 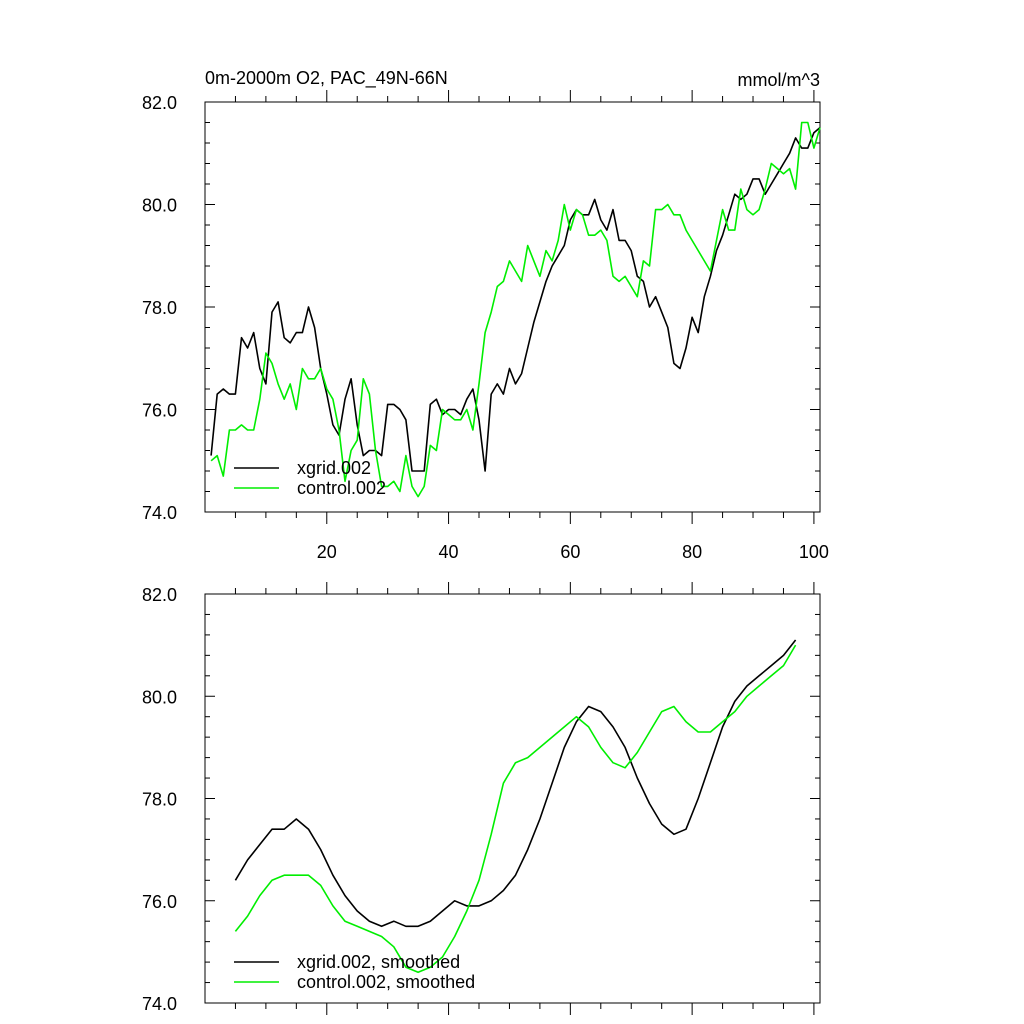 I want to click on x-tick-label: 40, so click(x=449, y=552).